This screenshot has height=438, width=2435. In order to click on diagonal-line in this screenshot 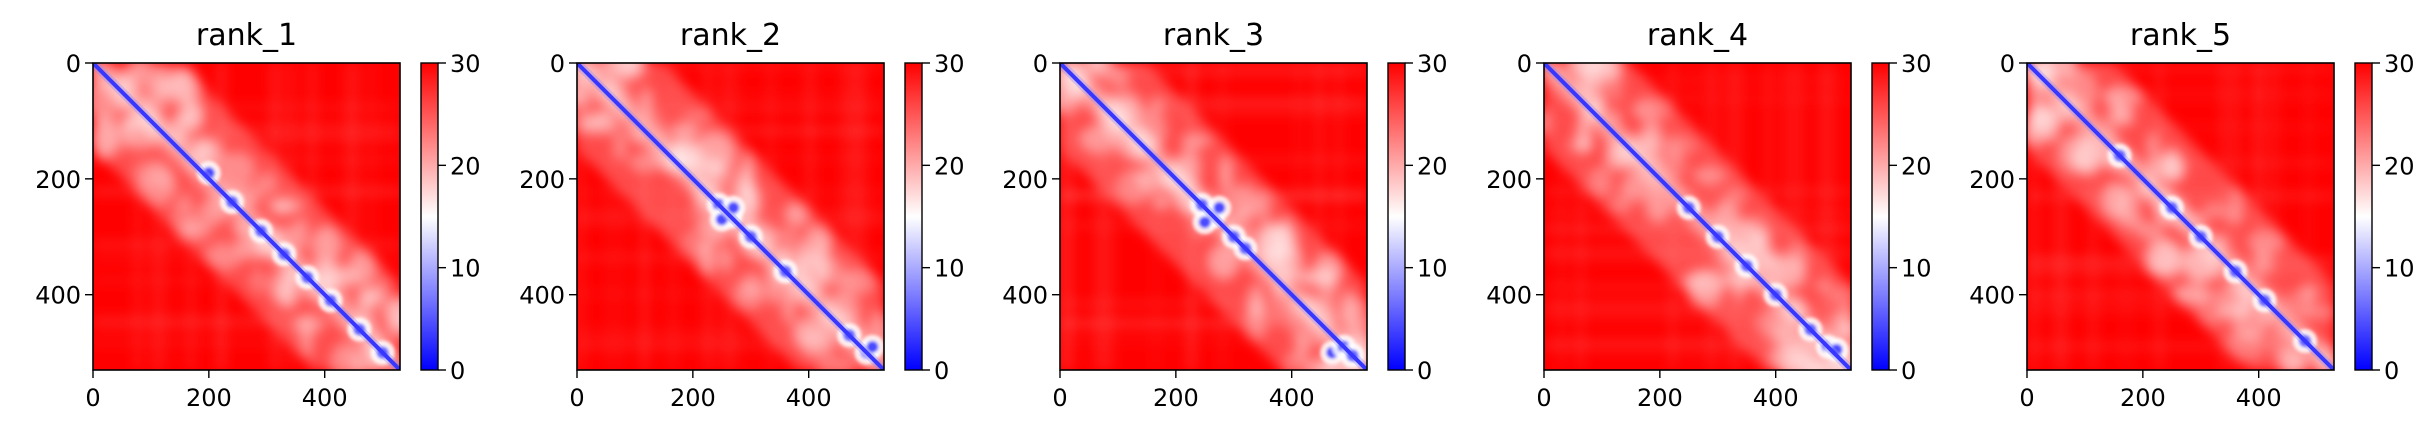, I will do `click(730, 216)`.